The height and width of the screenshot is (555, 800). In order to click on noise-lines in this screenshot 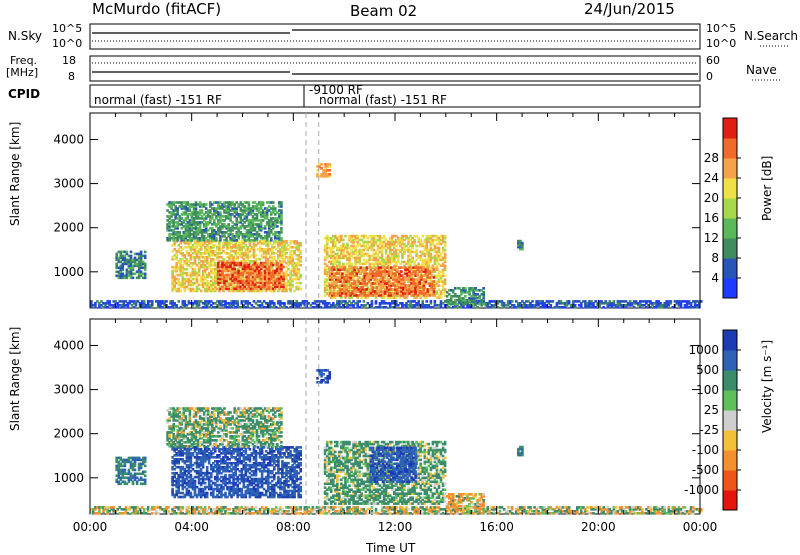, I will do `click(395, 35)`.